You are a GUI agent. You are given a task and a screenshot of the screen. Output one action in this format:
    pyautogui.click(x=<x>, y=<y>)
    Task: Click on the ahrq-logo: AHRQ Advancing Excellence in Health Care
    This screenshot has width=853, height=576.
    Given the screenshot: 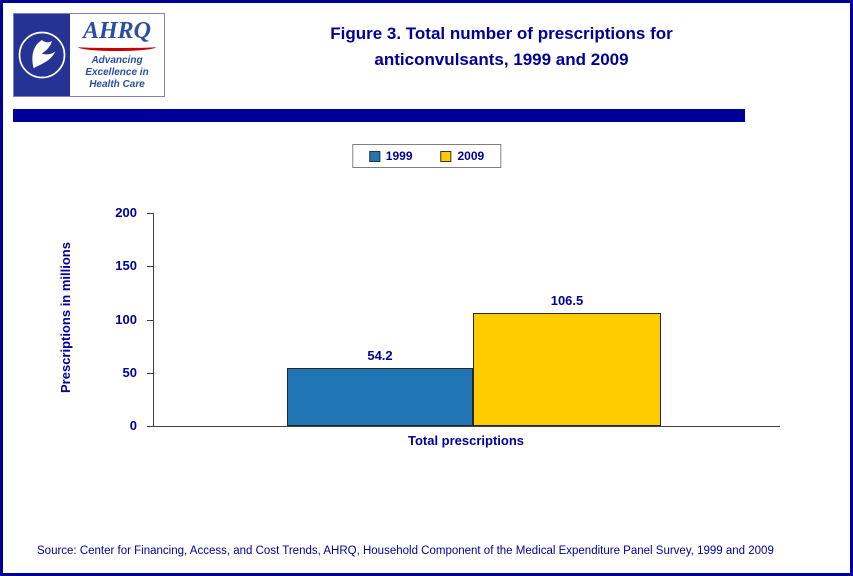 What is the action you would take?
    pyautogui.click(x=89, y=55)
    